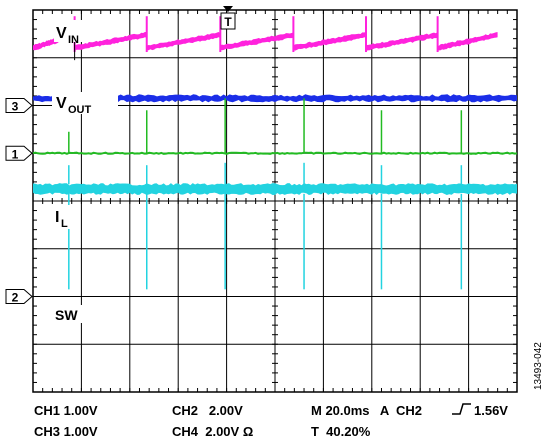  I want to click on readout-timebase: M 20.0ms A CH2, so click(366, 410).